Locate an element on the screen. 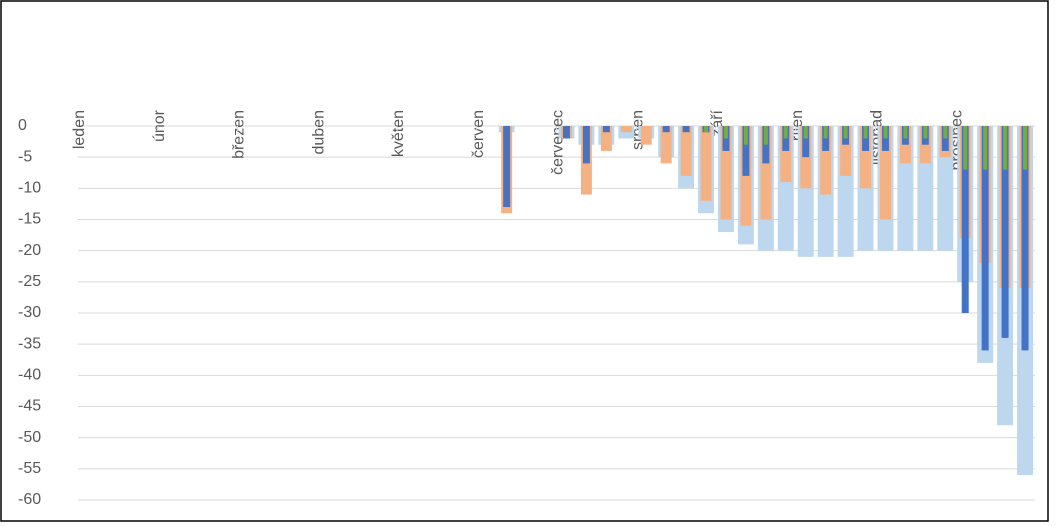  y-tick-label: -35 is located at coordinates (29, 343).